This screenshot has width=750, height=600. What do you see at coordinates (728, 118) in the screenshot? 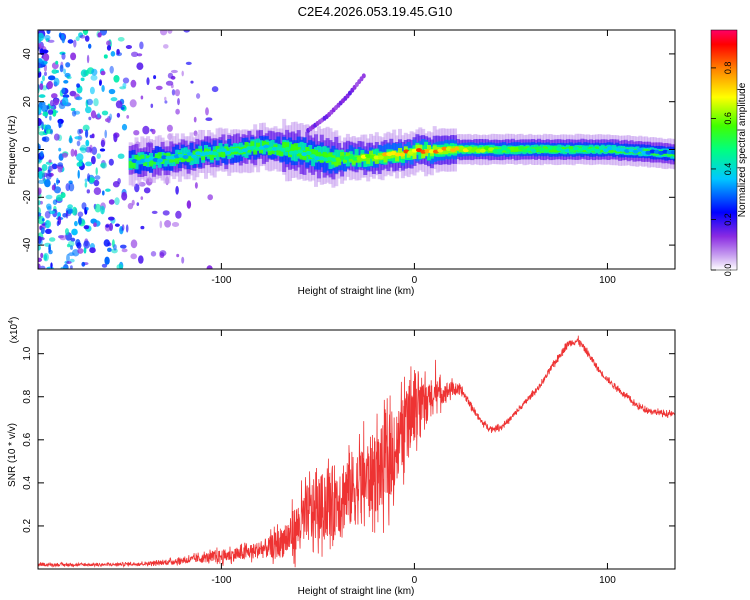
I see `colorbar-tick-label: 0.6` at bounding box center [728, 118].